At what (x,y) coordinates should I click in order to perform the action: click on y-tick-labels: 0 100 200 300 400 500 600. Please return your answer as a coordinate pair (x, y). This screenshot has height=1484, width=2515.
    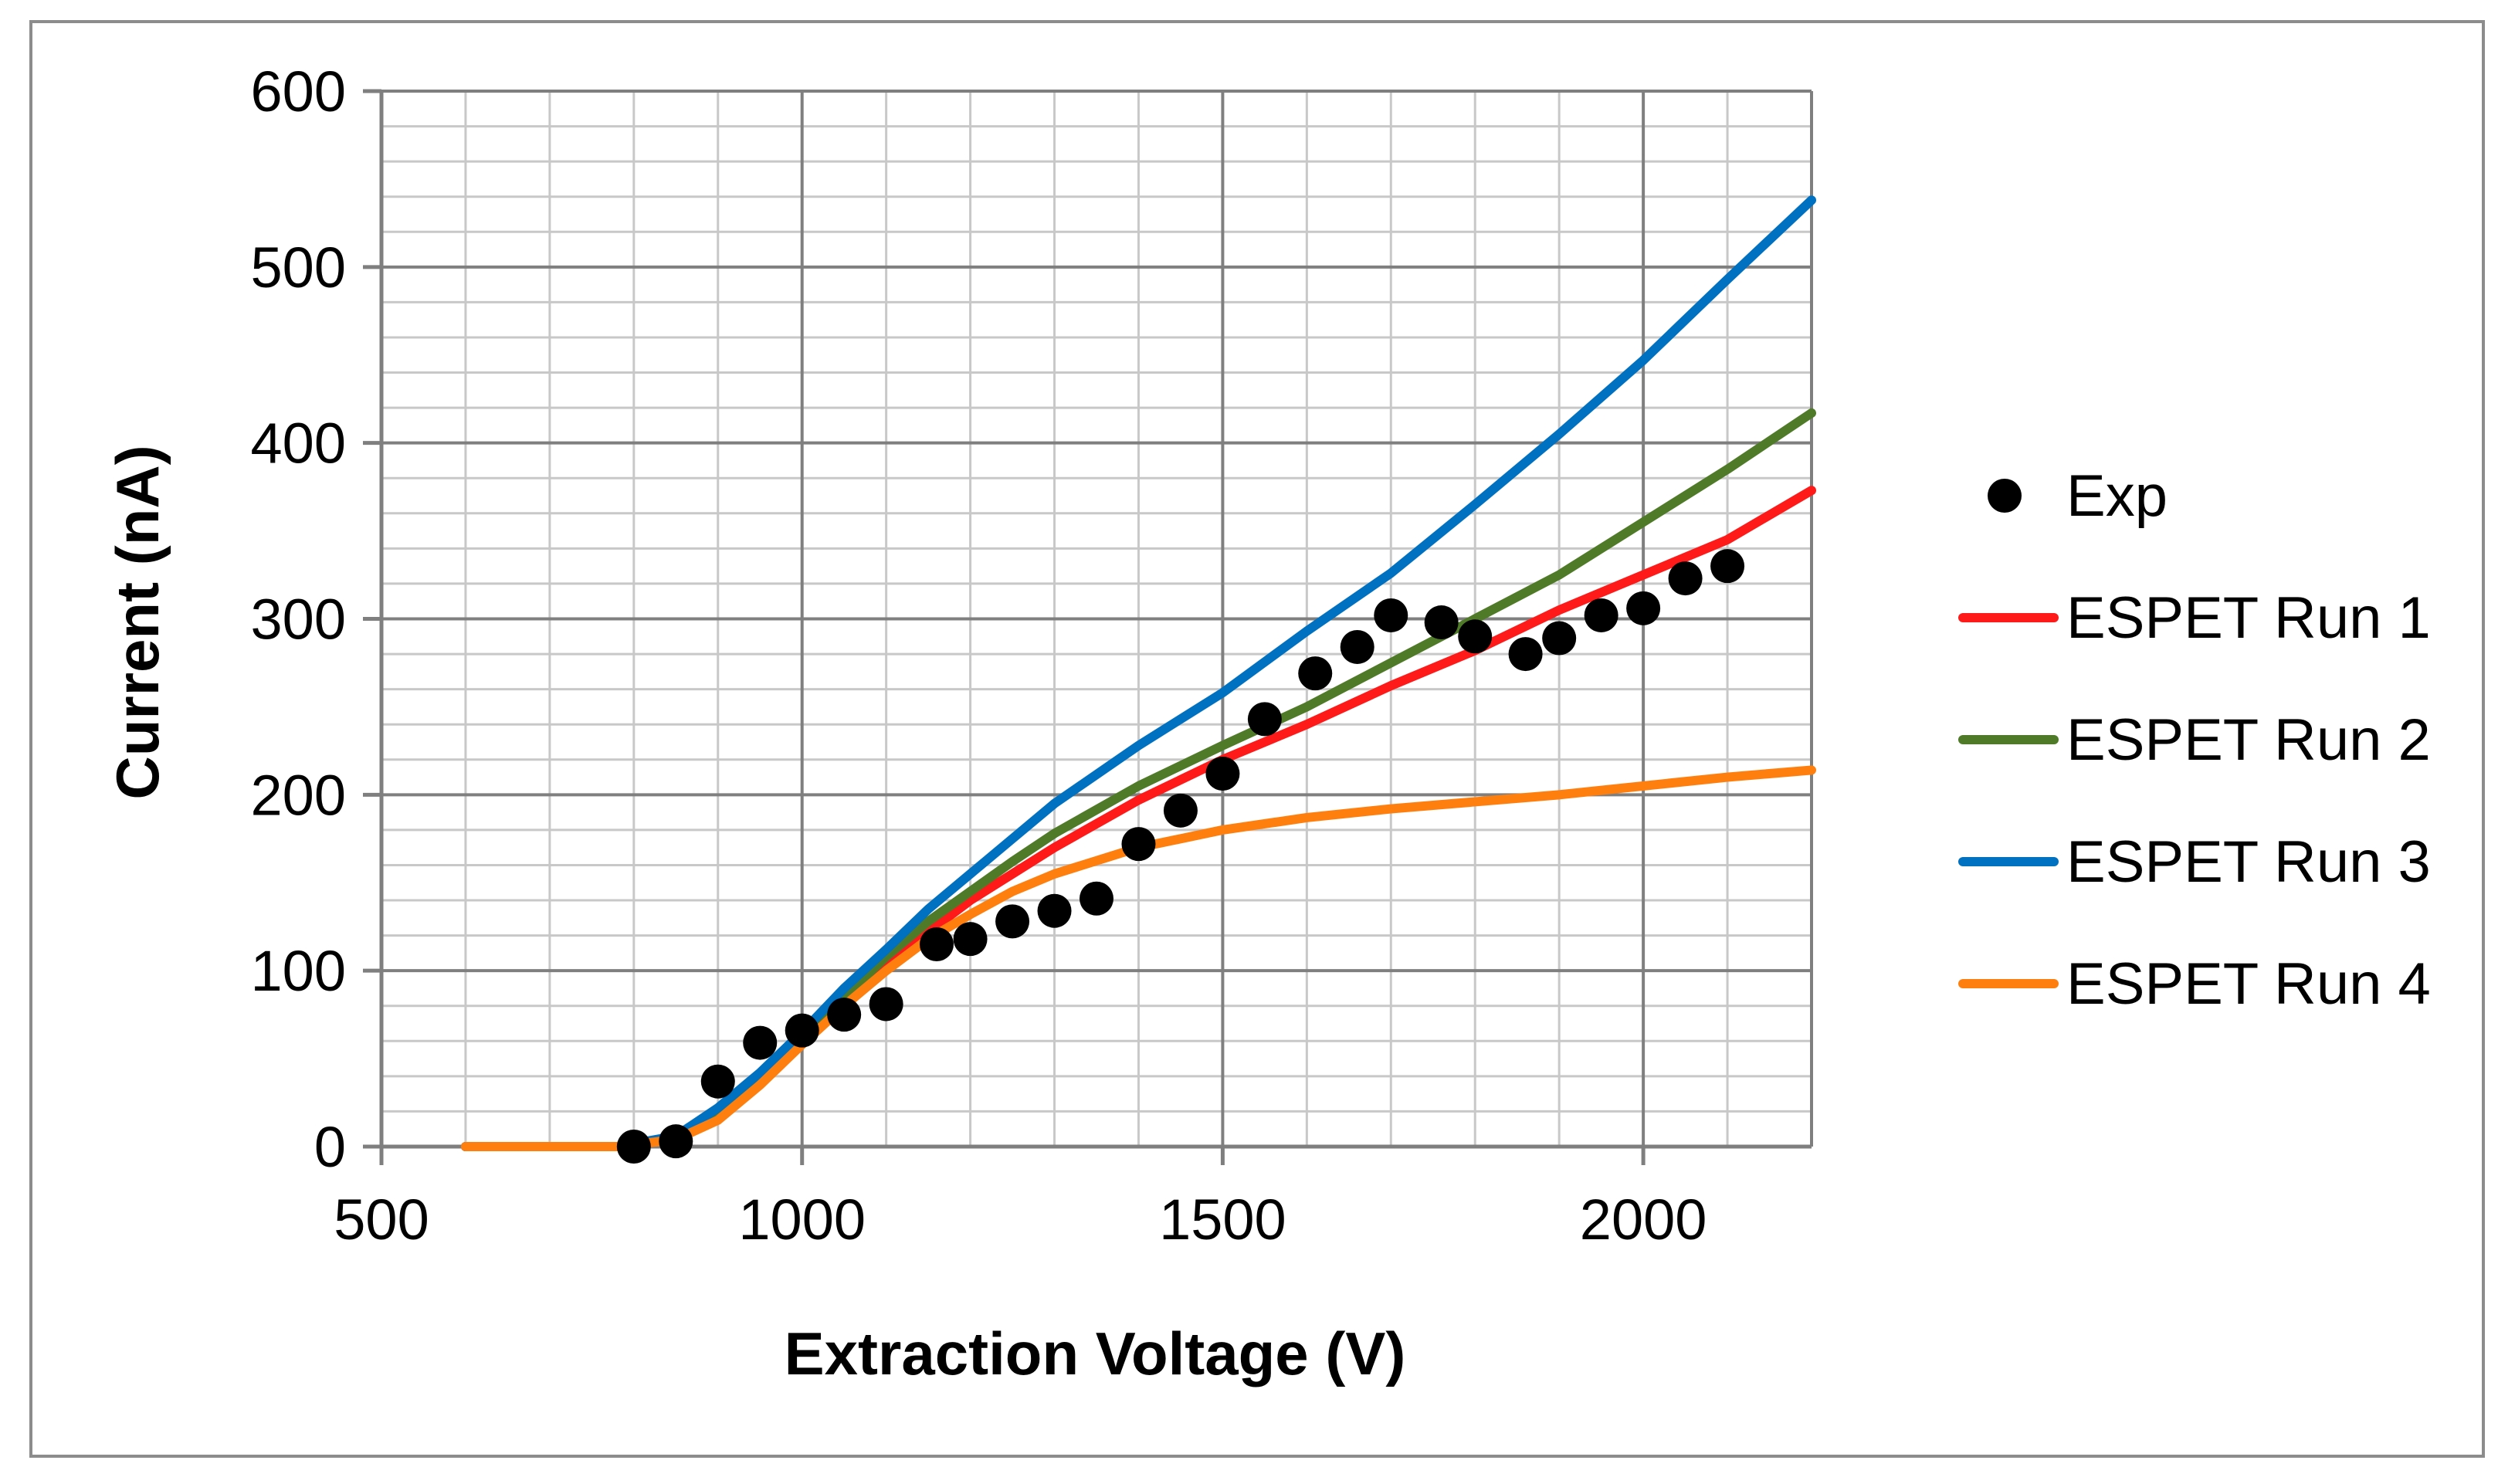
    Looking at the image, I should click on (298, 619).